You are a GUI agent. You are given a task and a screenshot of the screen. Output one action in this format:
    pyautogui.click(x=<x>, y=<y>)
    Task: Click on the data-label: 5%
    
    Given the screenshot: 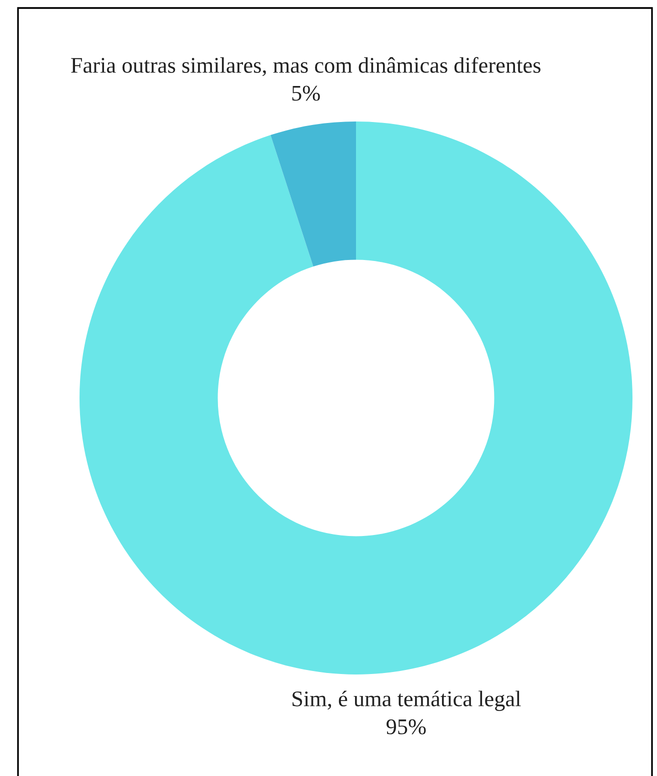 What is the action you would take?
    pyautogui.click(x=306, y=93)
    